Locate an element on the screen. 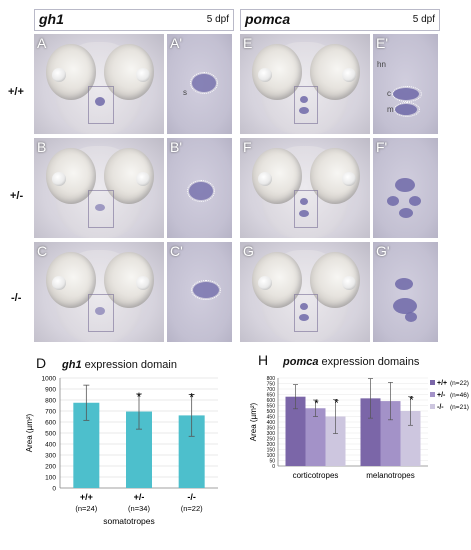 The height and width of the screenshot is (550, 471). chart-H-xtick: melanotropes is located at coordinates (390, 475).